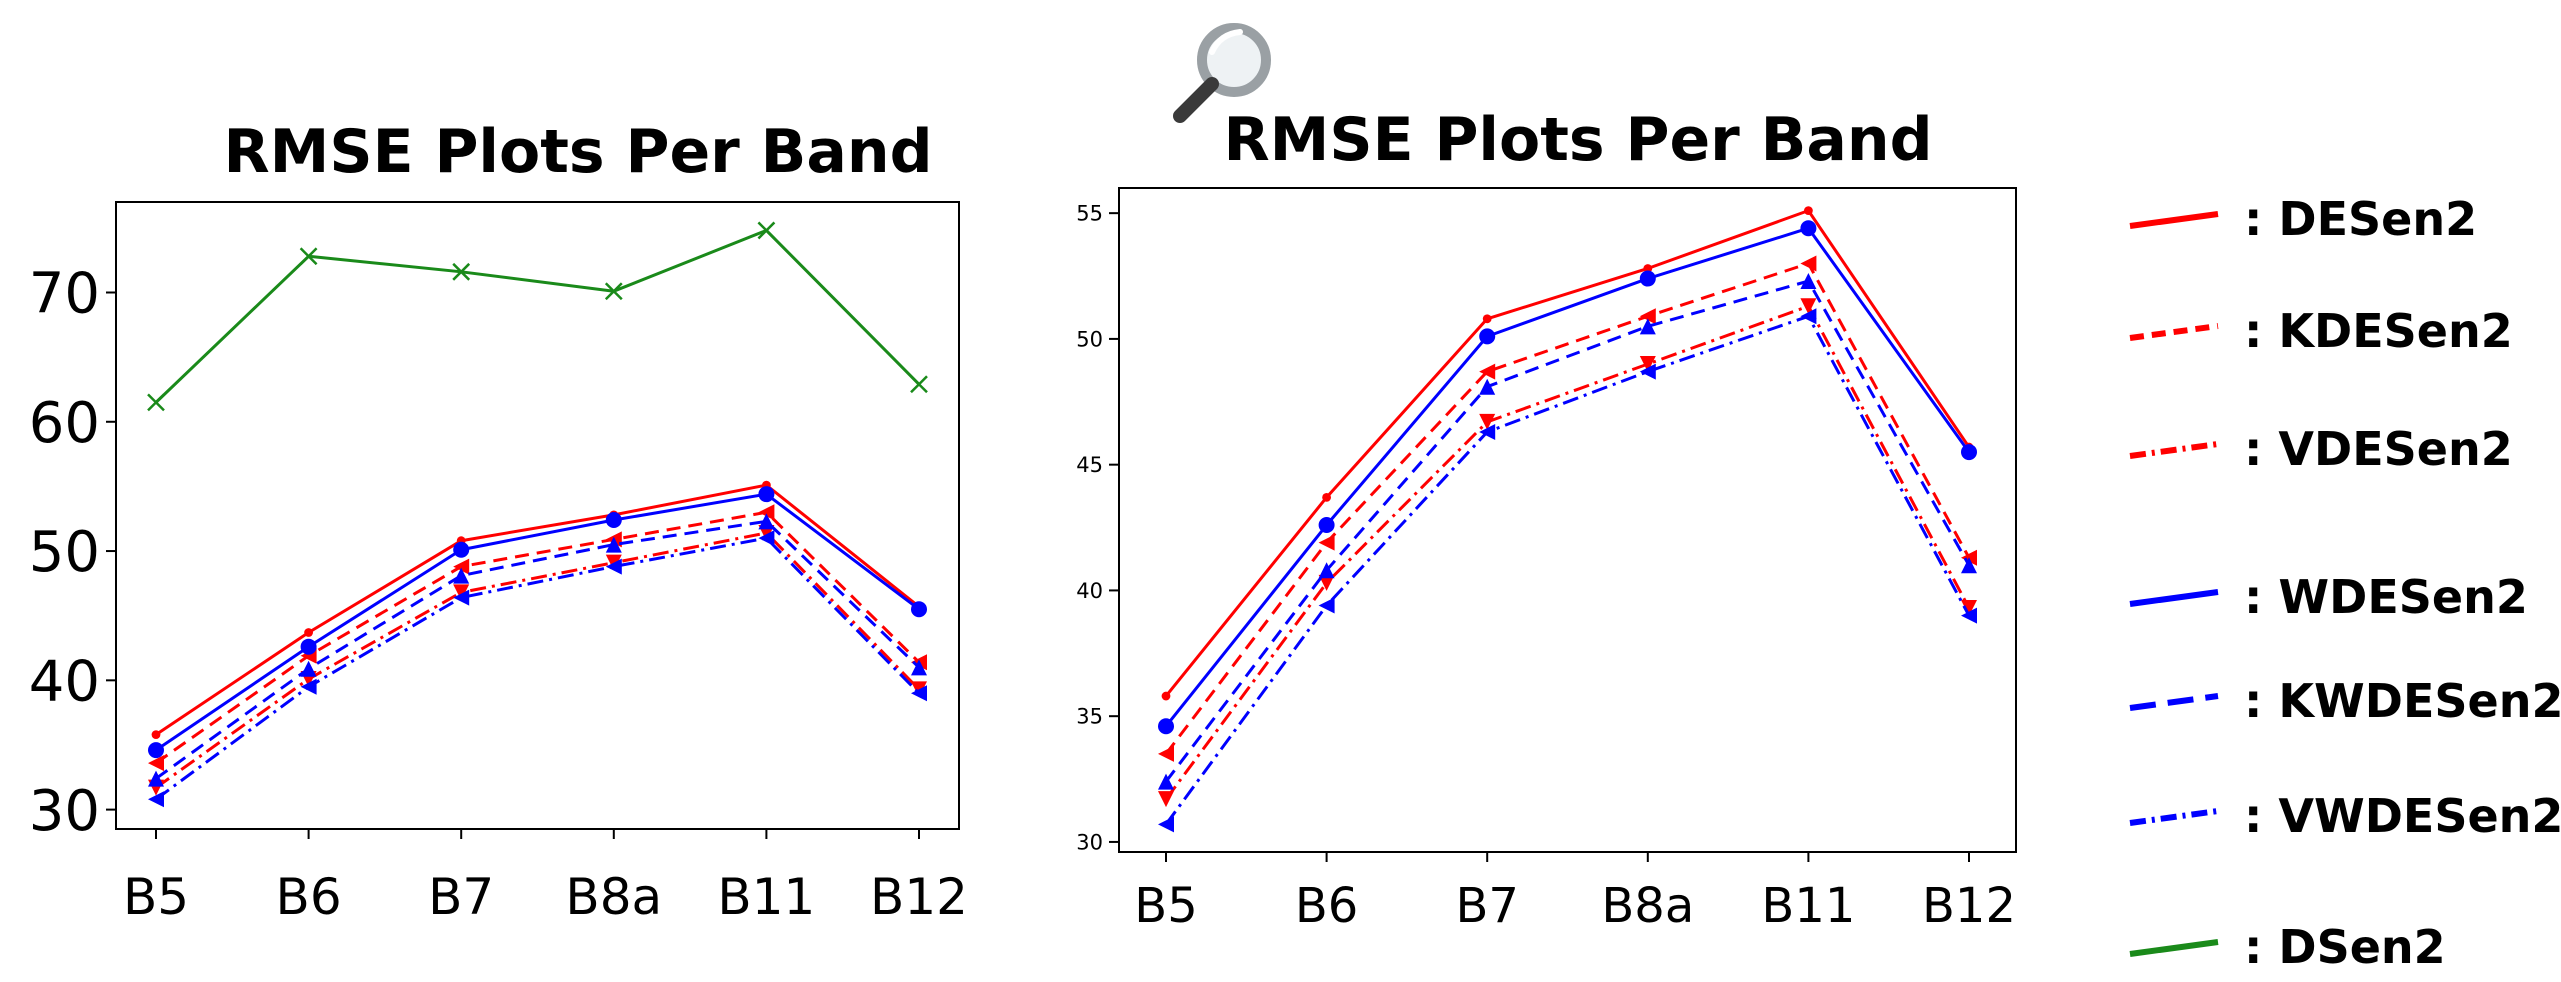 Image resolution: width=2561 pixels, height=982 pixels. What do you see at coordinates (538, 637) in the screenshot?
I see `series-line-kdesen2` at bounding box center [538, 637].